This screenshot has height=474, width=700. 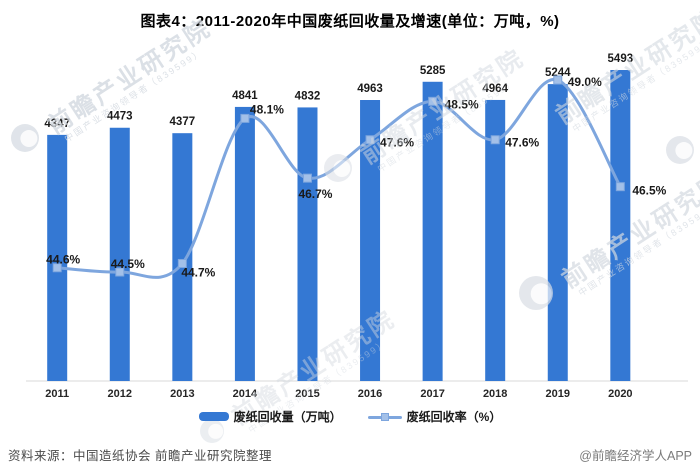 What do you see at coordinates (495, 394) in the screenshot?
I see `svg-text: 2018` at bounding box center [495, 394].